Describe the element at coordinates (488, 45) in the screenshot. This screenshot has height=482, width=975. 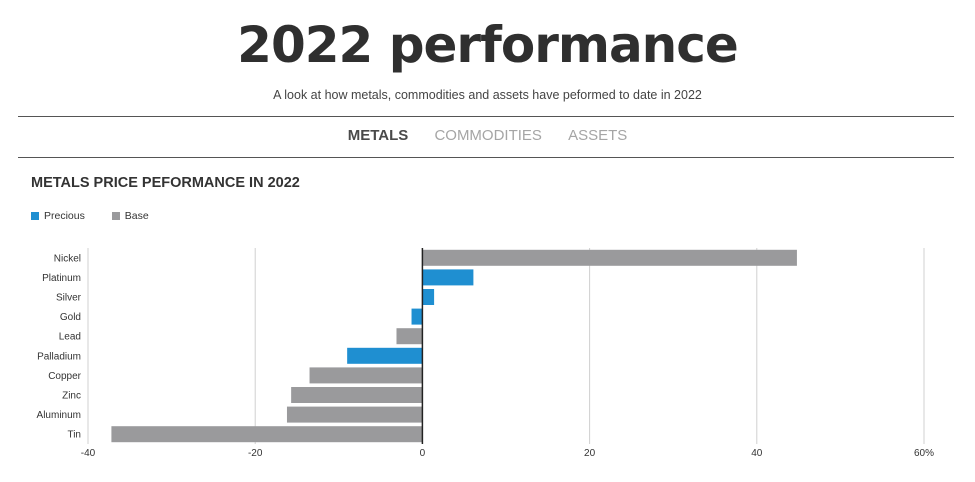
I see `page-title: 2022 performance` at that location.